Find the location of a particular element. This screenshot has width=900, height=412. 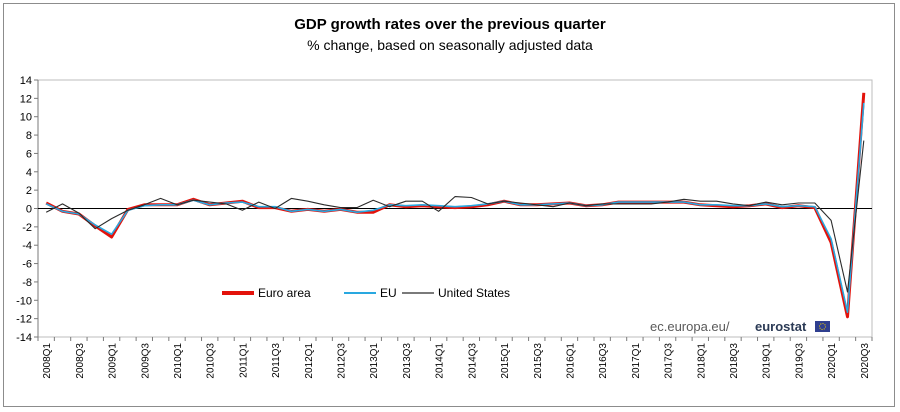

x-tick-label: 2014Q1 is located at coordinates (440, 361).